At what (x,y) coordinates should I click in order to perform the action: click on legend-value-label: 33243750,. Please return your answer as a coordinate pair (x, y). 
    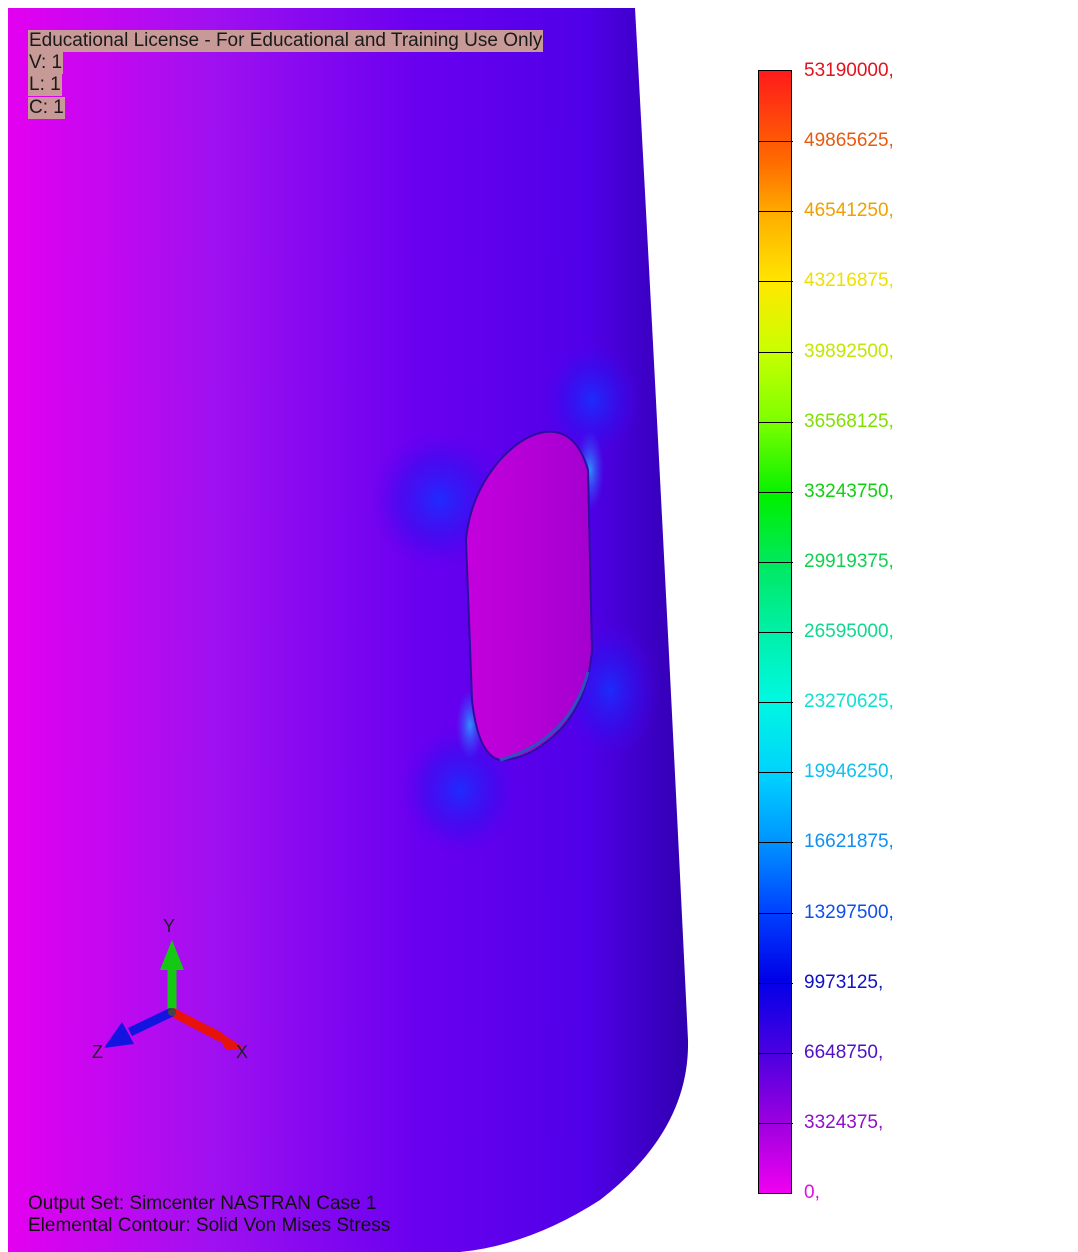
    Looking at the image, I should click on (849, 491).